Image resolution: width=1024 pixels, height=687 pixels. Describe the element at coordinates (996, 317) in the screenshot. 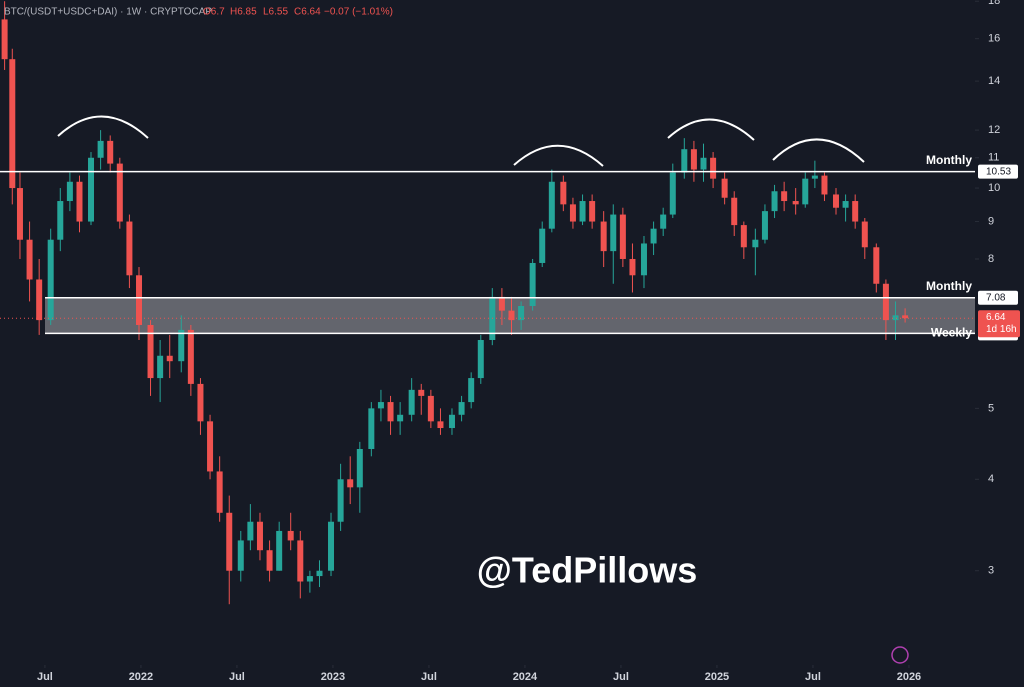

I see `last-price-label: 6.64` at that location.